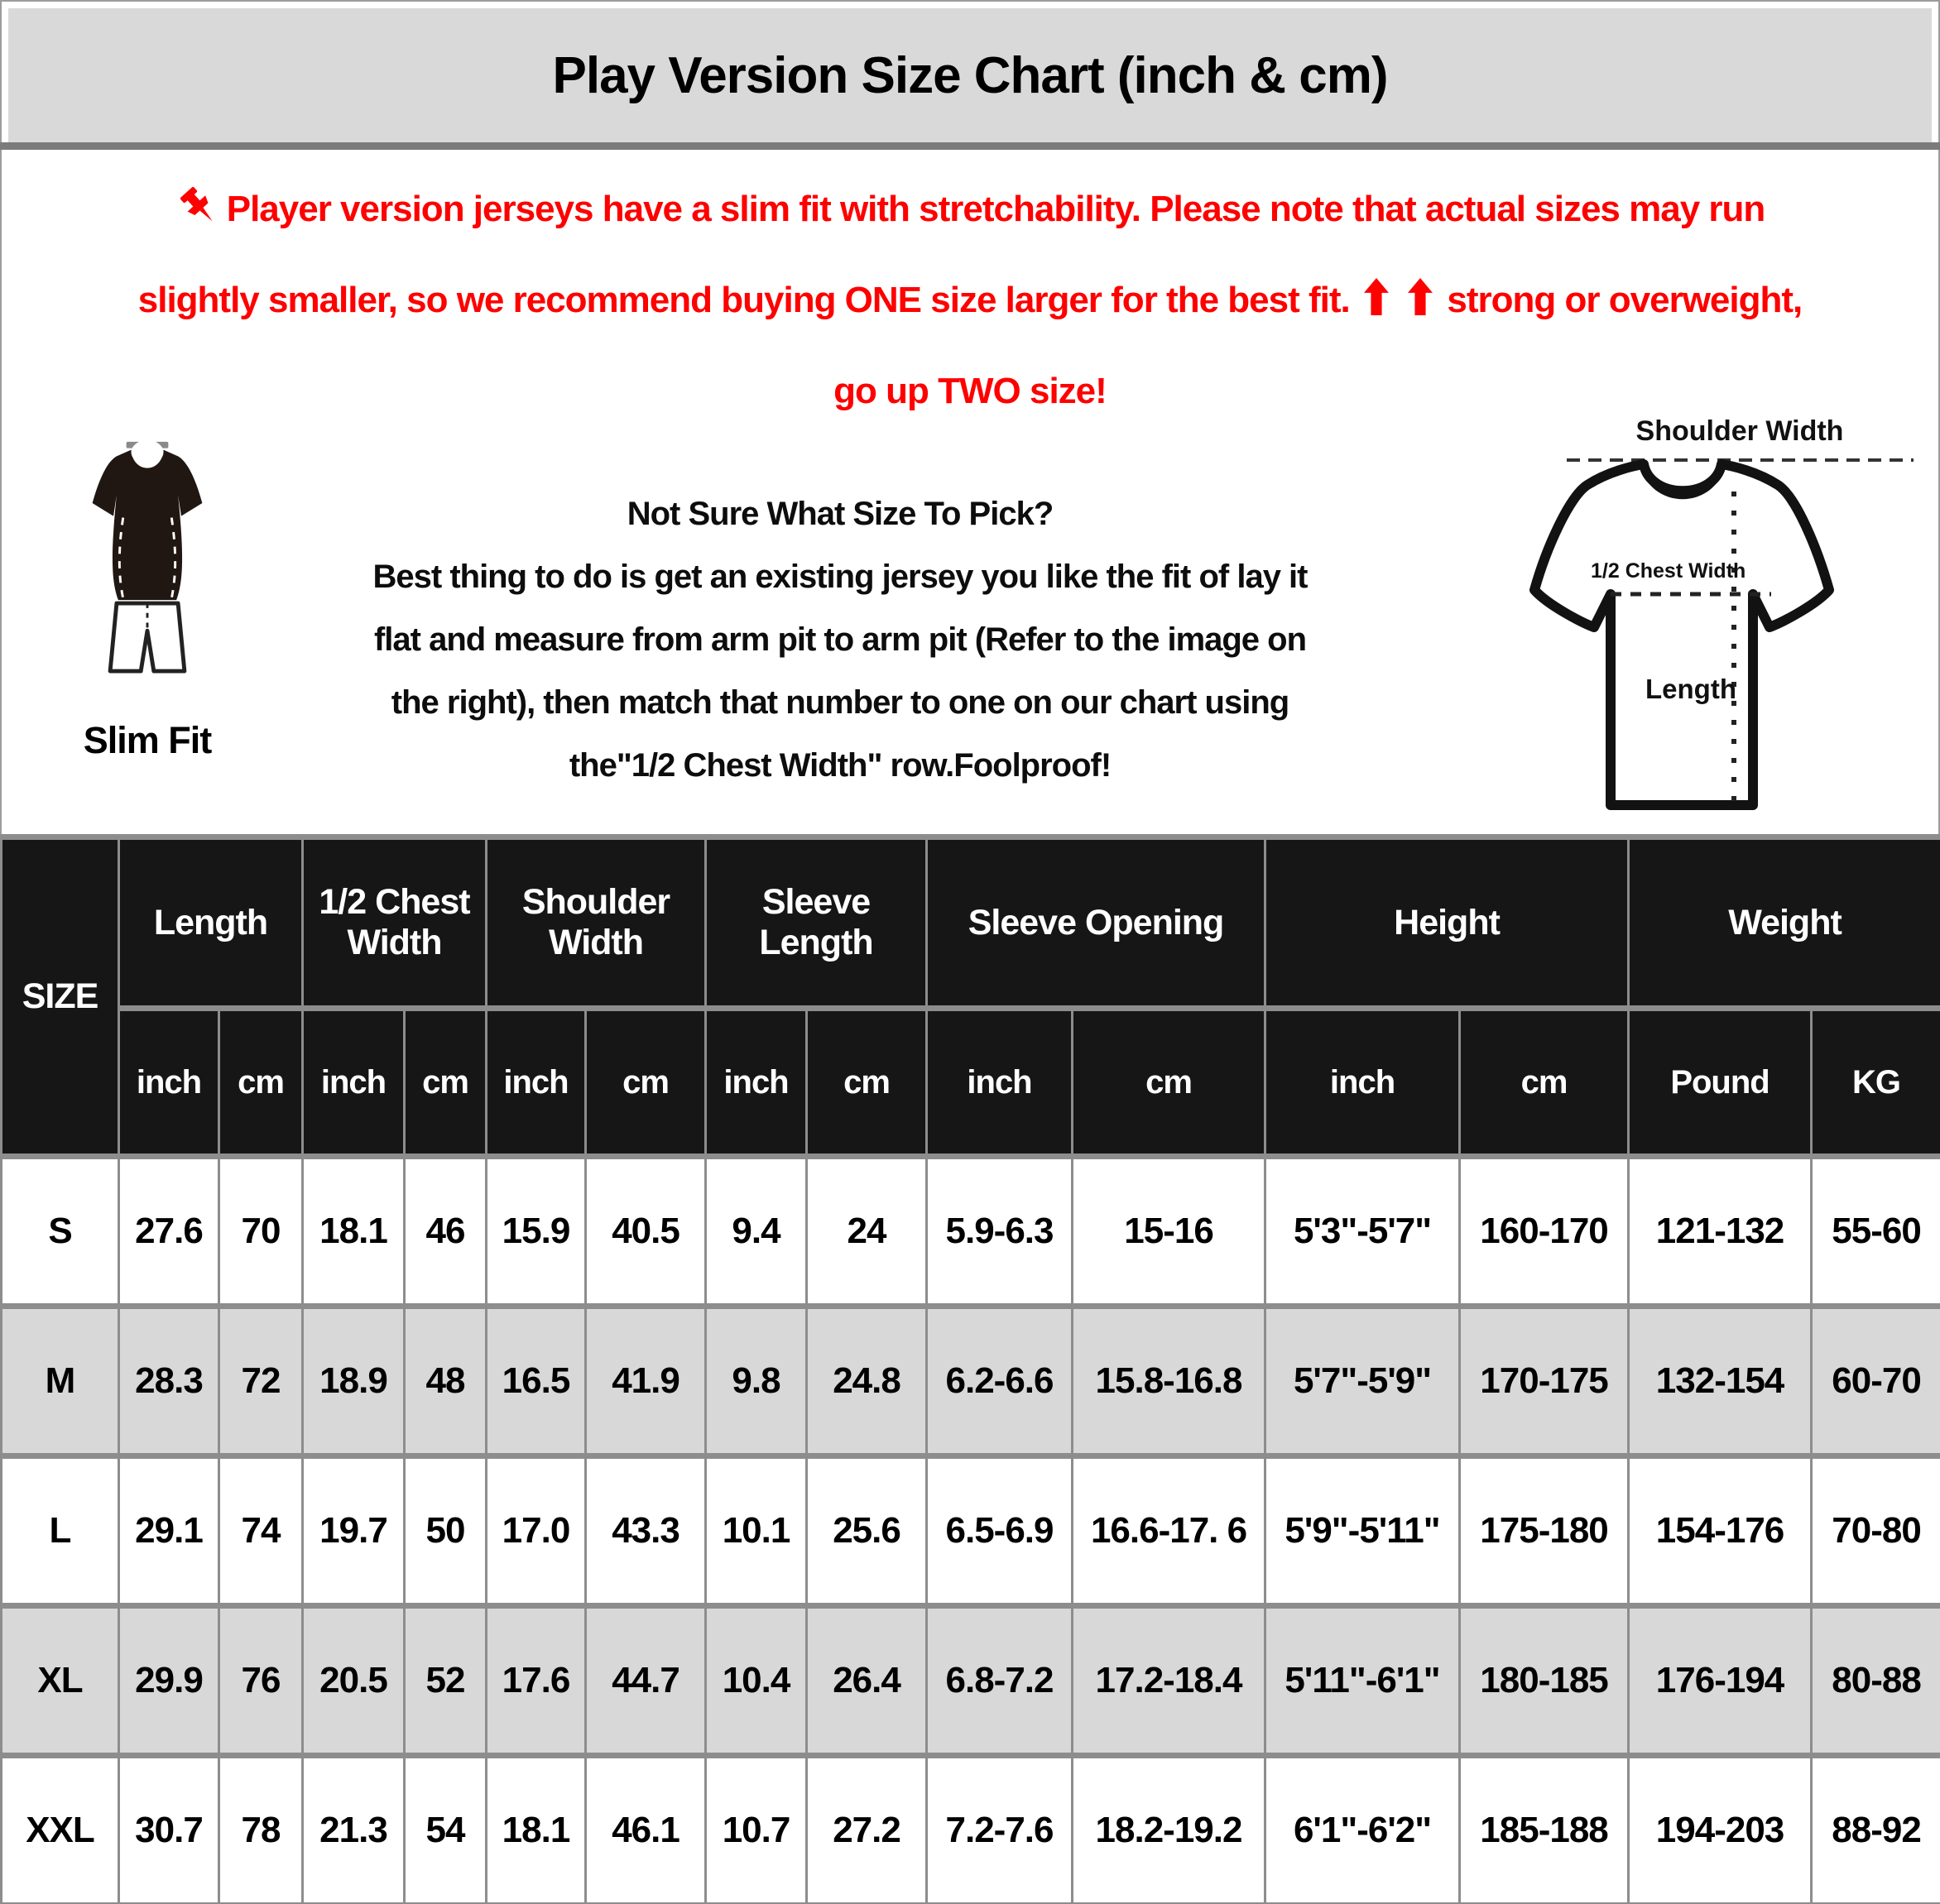 The image size is (1940, 1904). Describe the element at coordinates (147, 556) in the screenshot. I see `slim-fit-jersey-icon` at that location.